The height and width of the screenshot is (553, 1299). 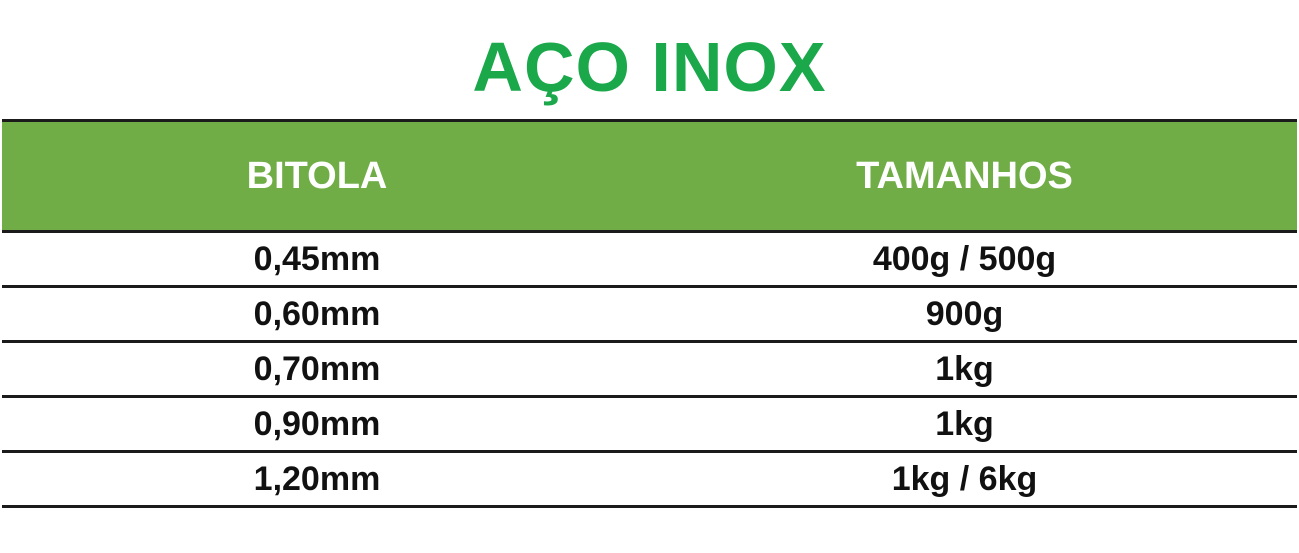 I want to click on column-header-bitola: BITOLA, so click(x=317, y=175).